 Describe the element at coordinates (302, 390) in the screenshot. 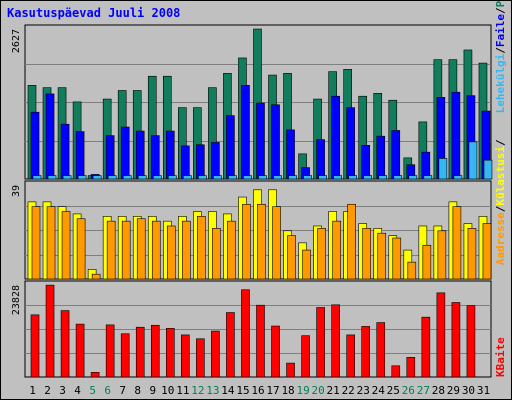

I see `x-tick-label-19: 19` at that location.